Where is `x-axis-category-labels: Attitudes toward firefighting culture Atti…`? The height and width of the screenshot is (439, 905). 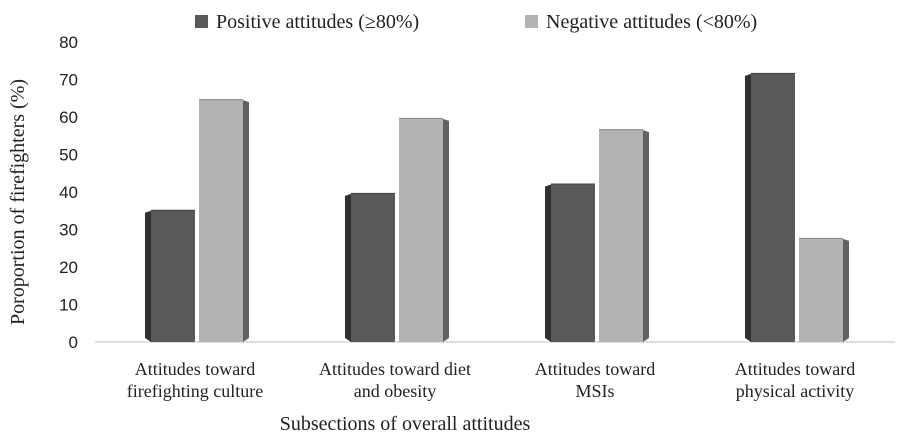
x-axis-category-labels: Attitudes toward firefighting culture Atti… is located at coordinates (491, 380).